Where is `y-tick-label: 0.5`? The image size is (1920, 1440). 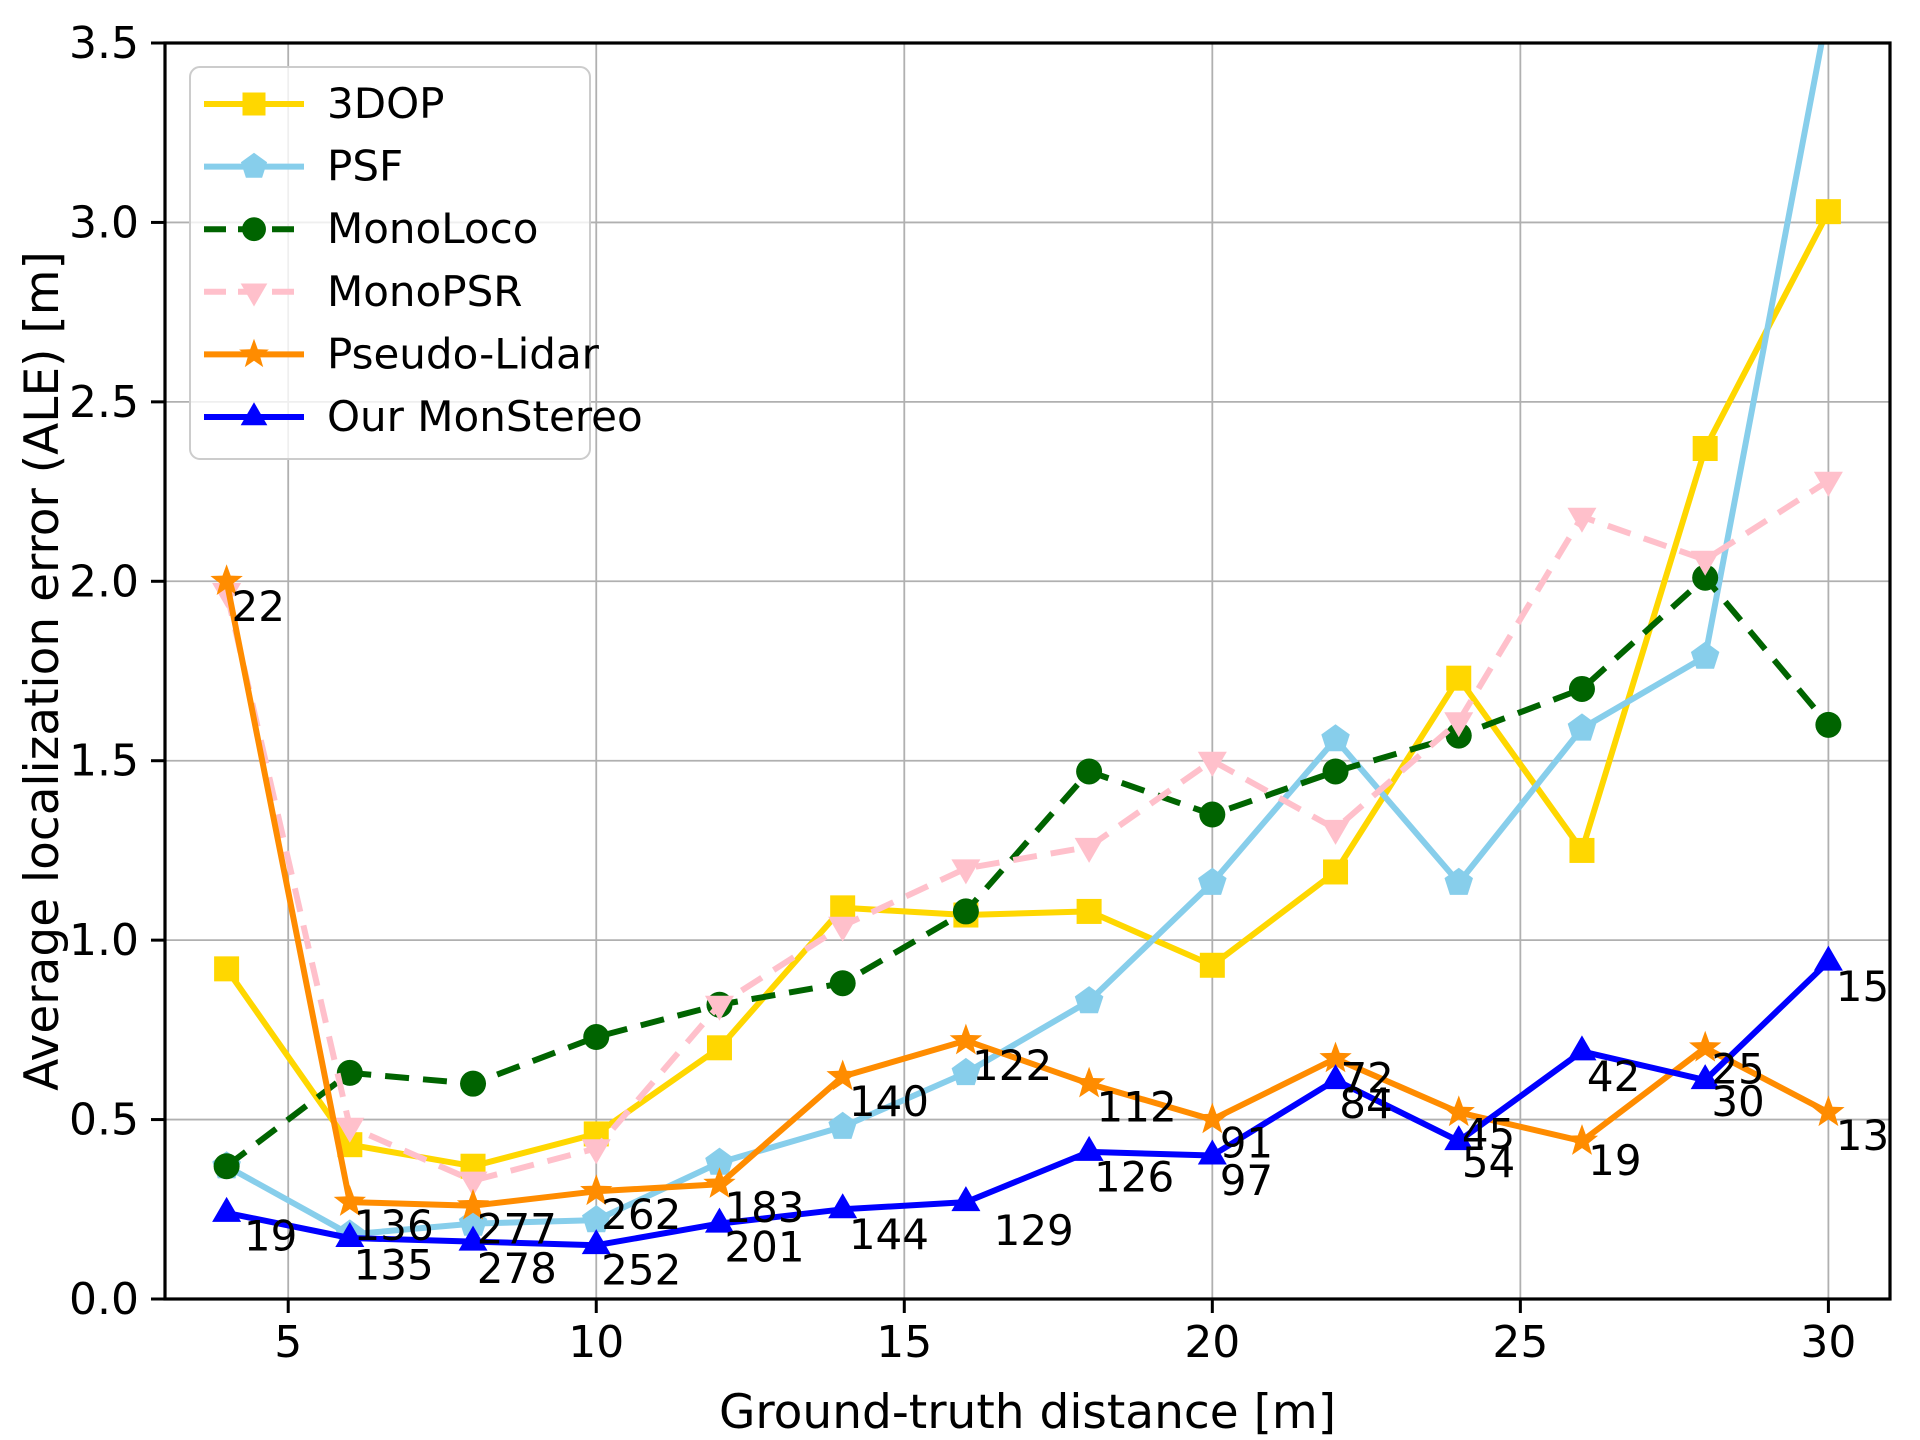
y-tick-label: 0.5 is located at coordinates (104, 1120).